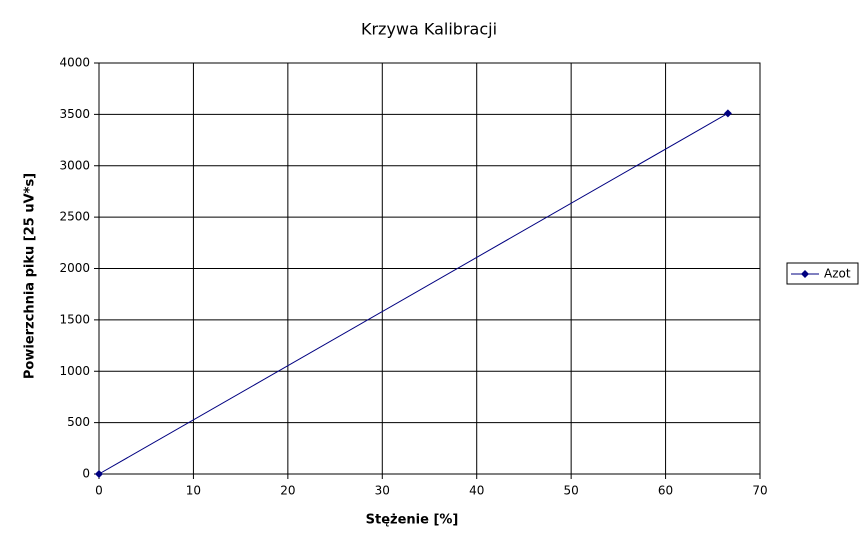 This screenshot has width=867, height=548. What do you see at coordinates (99, 491) in the screenshot?
I see `x-tick-label: 0` at bounding box center [99, 491].